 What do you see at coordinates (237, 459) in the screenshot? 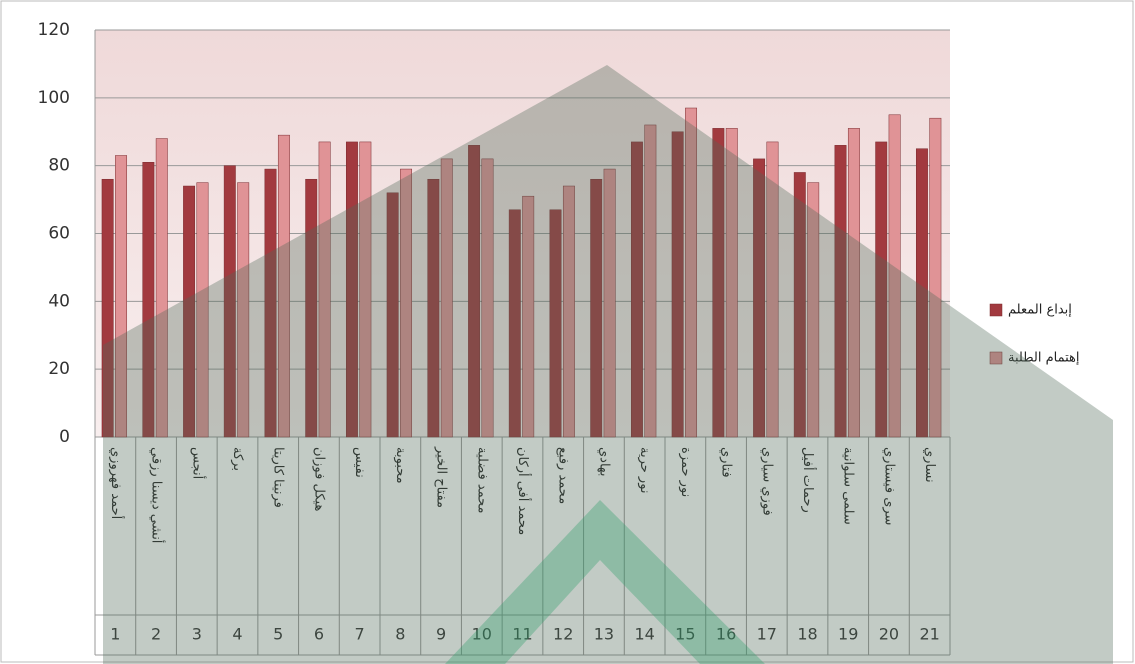
I see `x-tick-label: بركة` at bounding box center [237, 459].